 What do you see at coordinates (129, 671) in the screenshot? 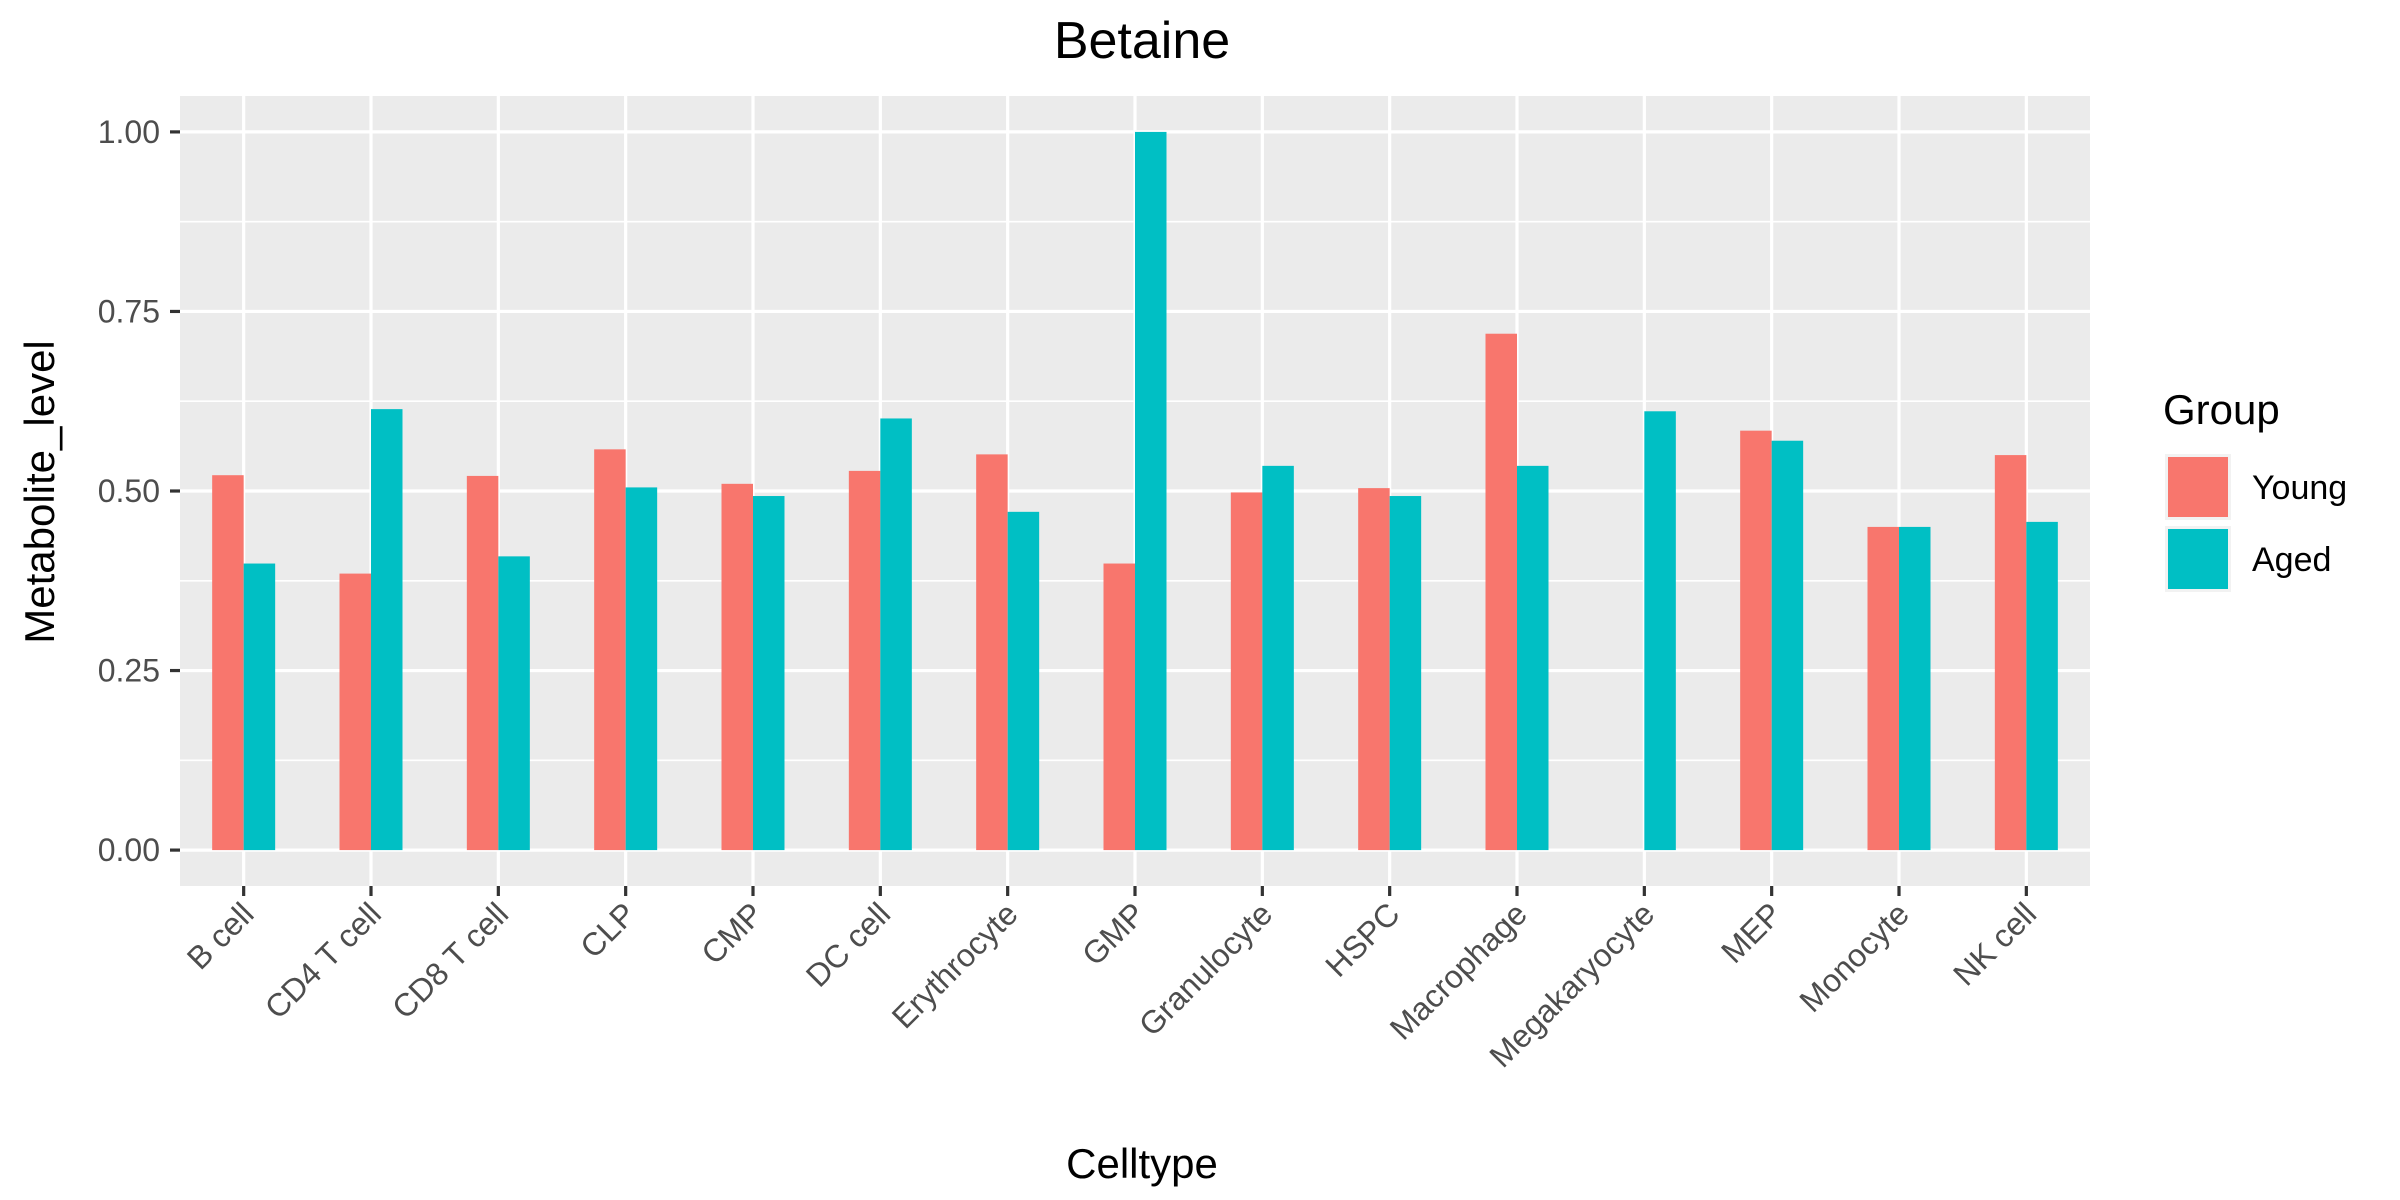
I see `y-tick-label: 0.25` at bounding box center [129, 671].